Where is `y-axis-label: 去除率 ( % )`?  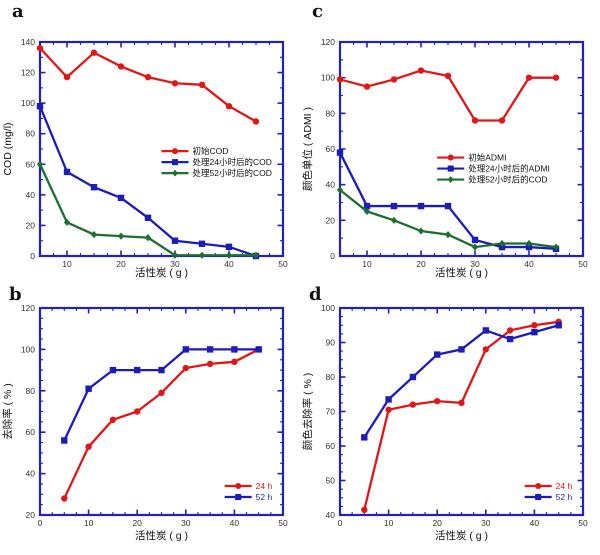
y-axis-label: 去除率 ( % ) is located at coordinates (7, 411).